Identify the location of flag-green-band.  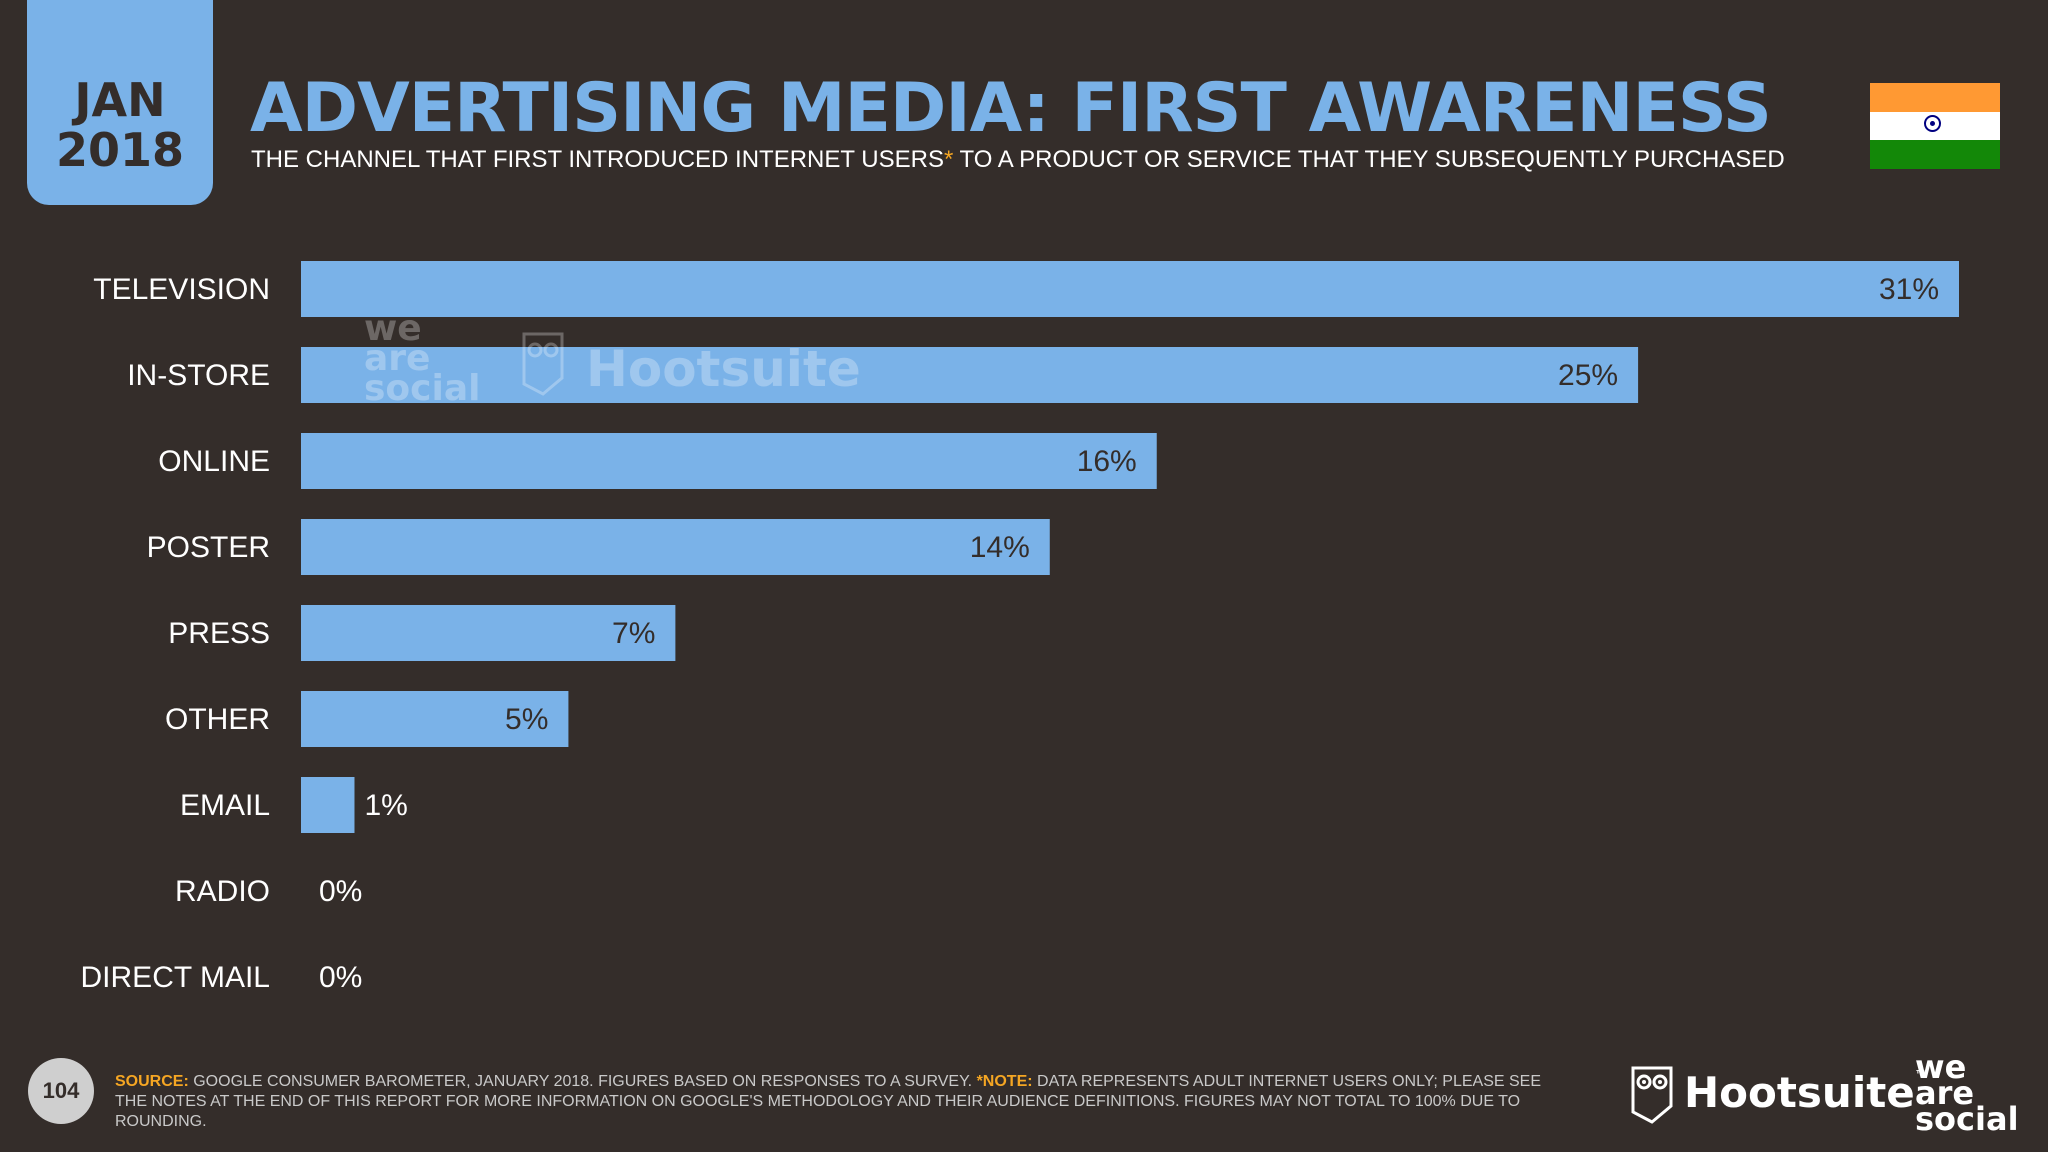
(1935, 154).